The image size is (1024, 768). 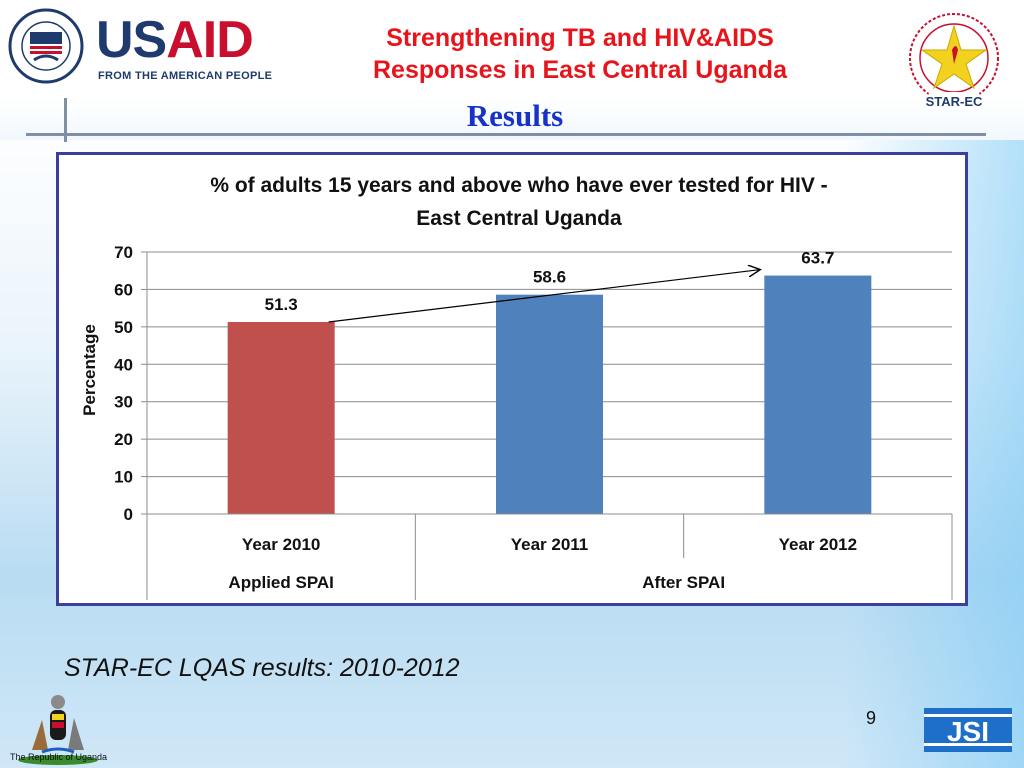 I want to click on title-line-2: Responses in East Central Uganda, so click(x=579, y=70).